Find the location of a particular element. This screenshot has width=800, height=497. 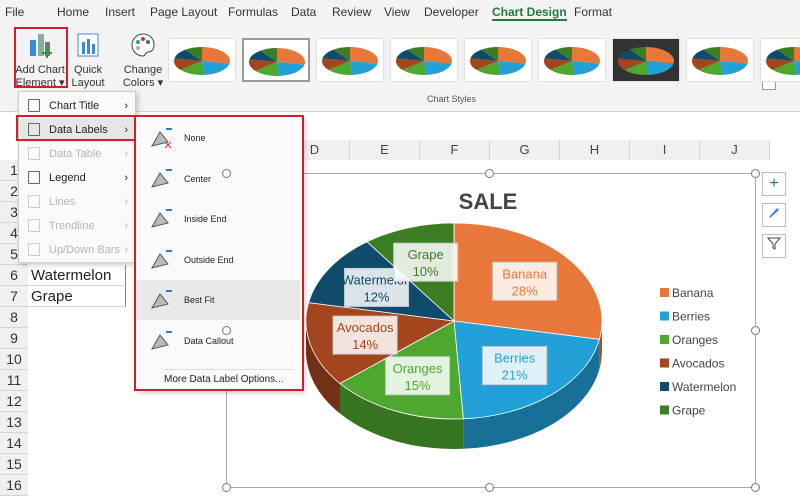

column-header-I: I is located at coordinates (665, 150).